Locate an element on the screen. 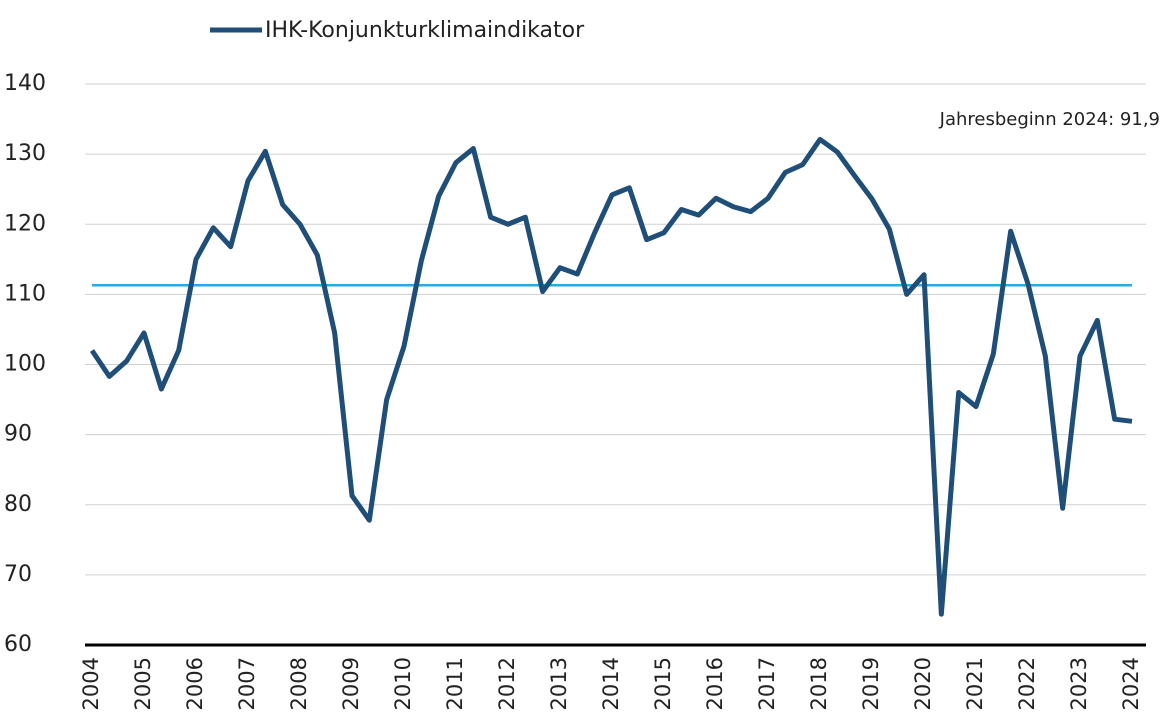 This screenshot has height=725, width=1166. y-tick-label: 90 is located at coordinates (18, 434).